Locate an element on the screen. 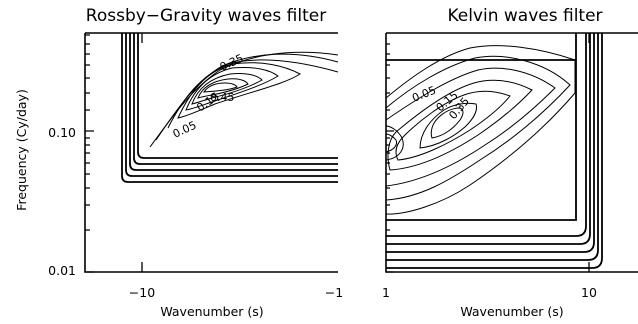 This screenshot has width=638, height=324. left-y-tick-label-001: 0.01 is located at coordinates (62, 270).